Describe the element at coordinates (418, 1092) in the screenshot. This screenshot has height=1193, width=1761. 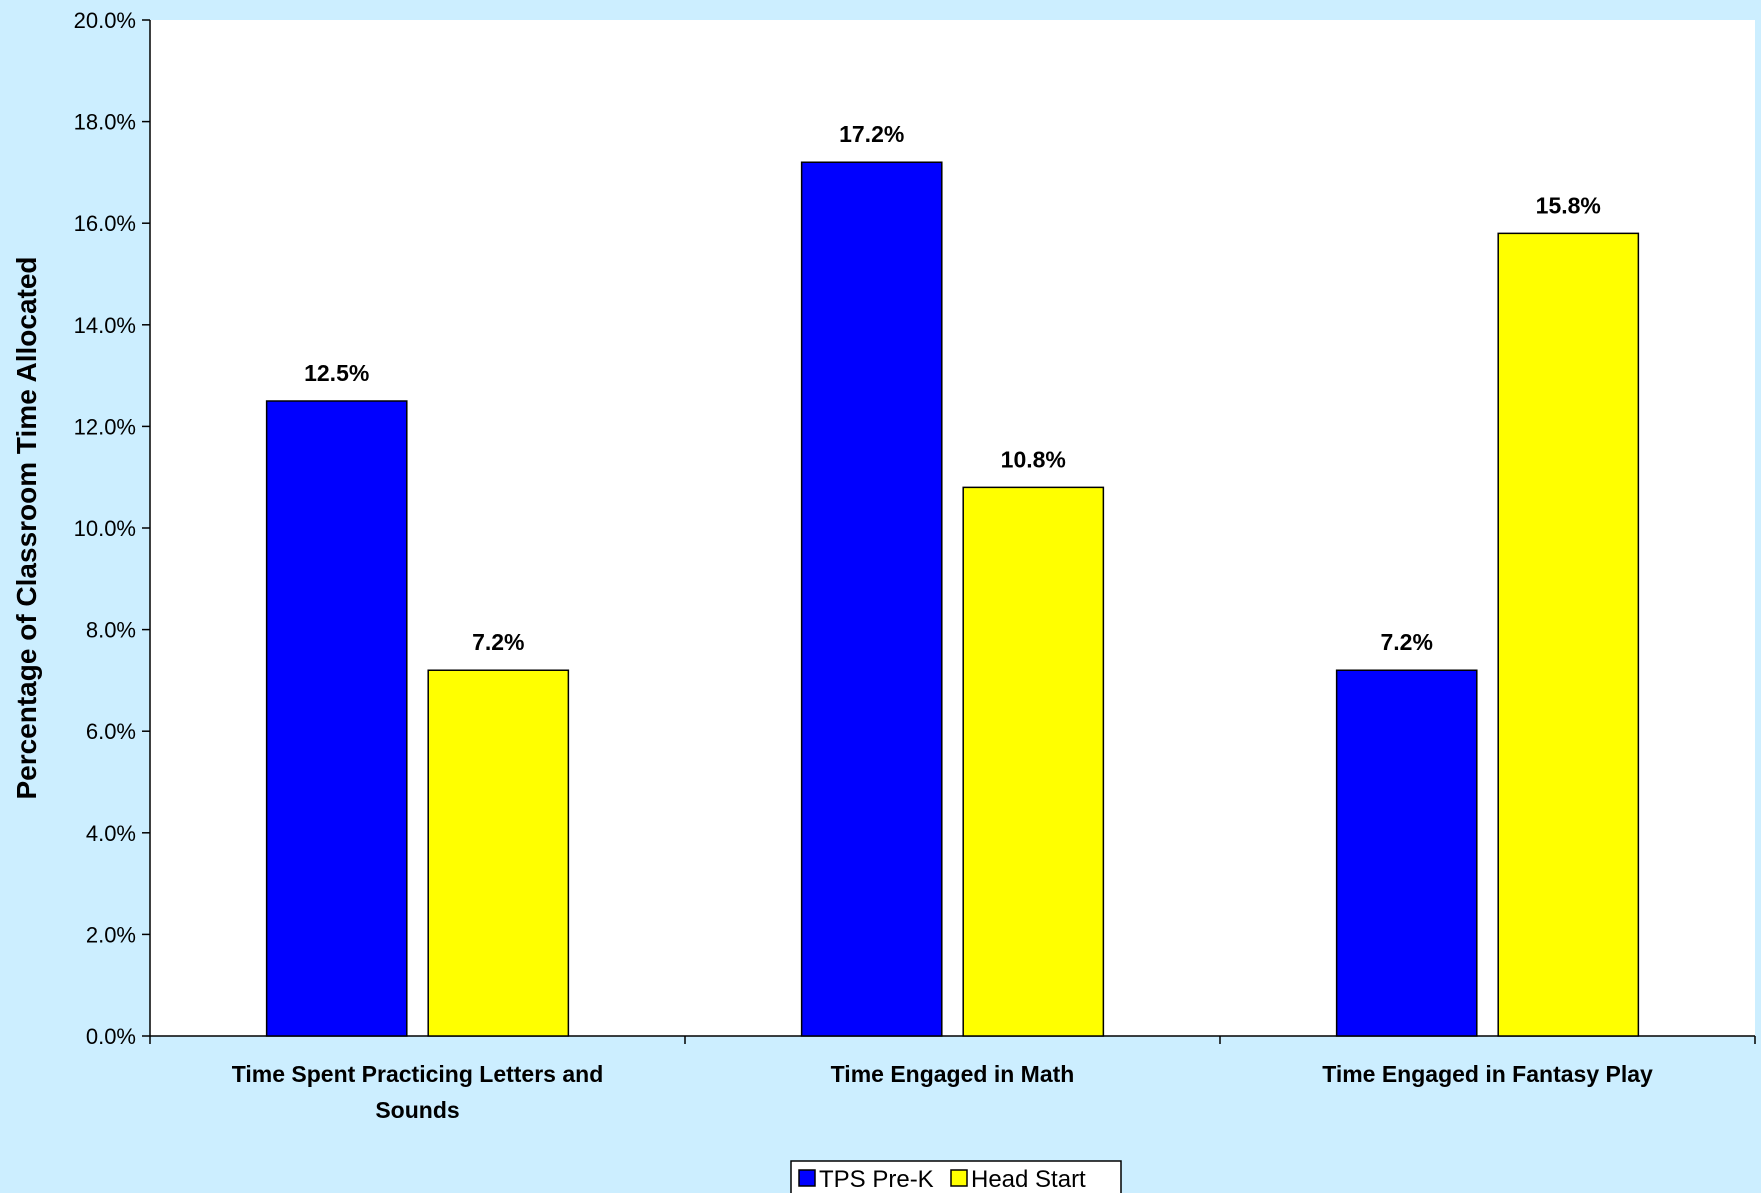
I see `category-label: Time Spent Practicing Letters and Sounds` at that location.